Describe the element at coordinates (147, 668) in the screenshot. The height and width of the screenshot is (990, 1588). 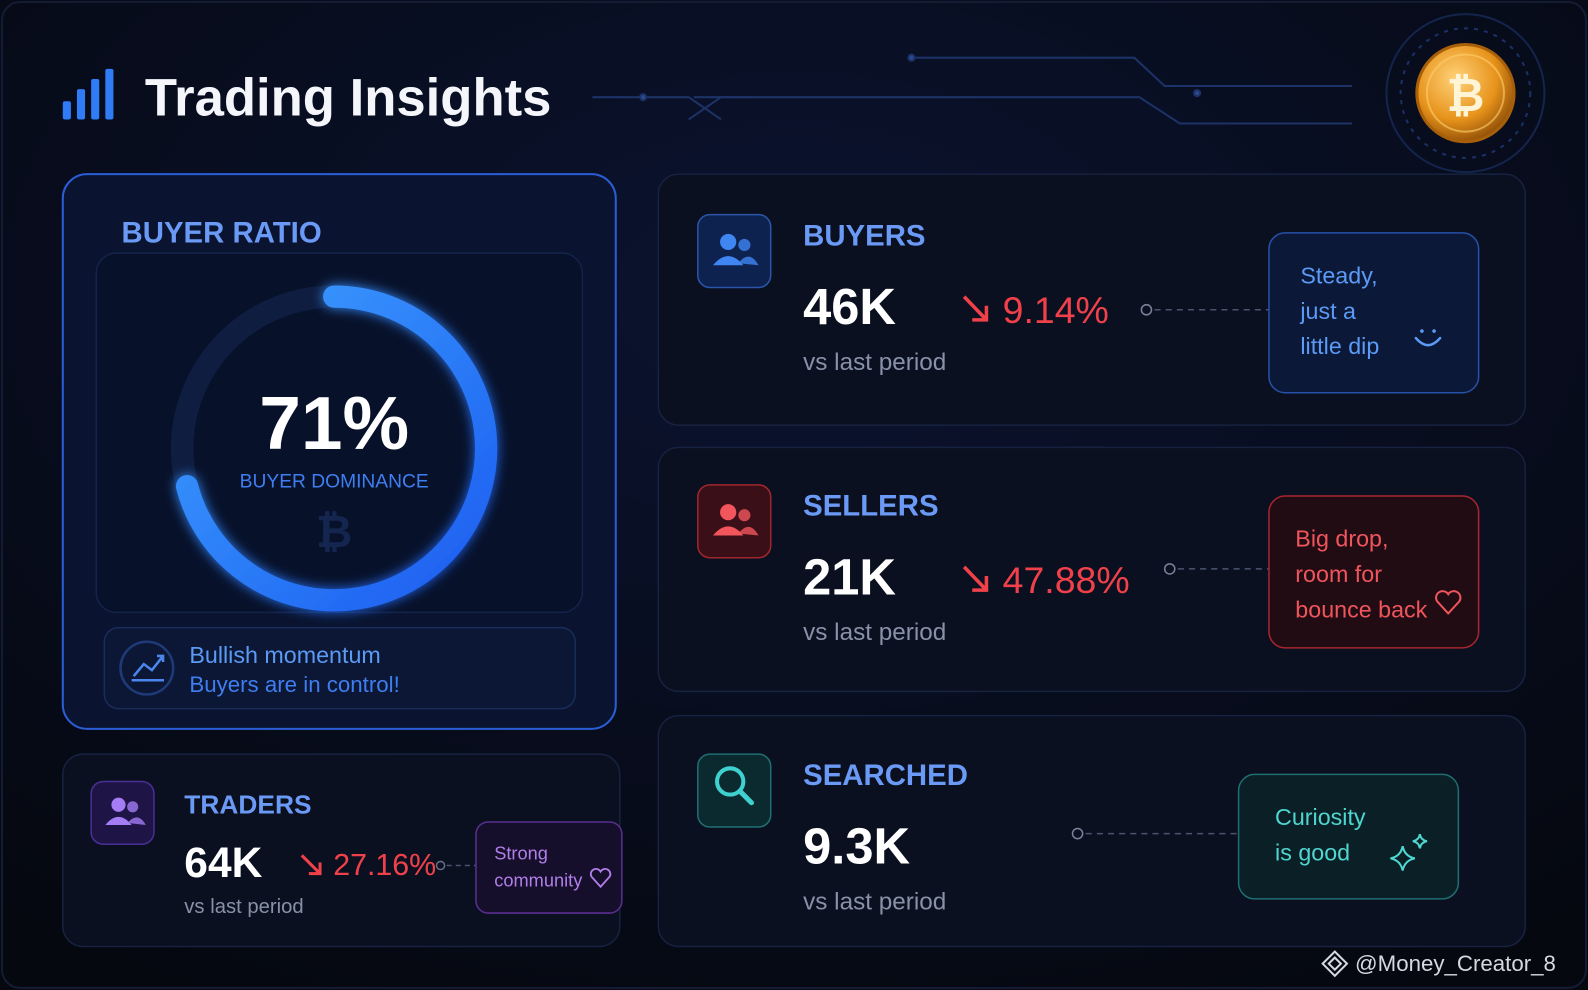
I see `trend-icon` at that location.